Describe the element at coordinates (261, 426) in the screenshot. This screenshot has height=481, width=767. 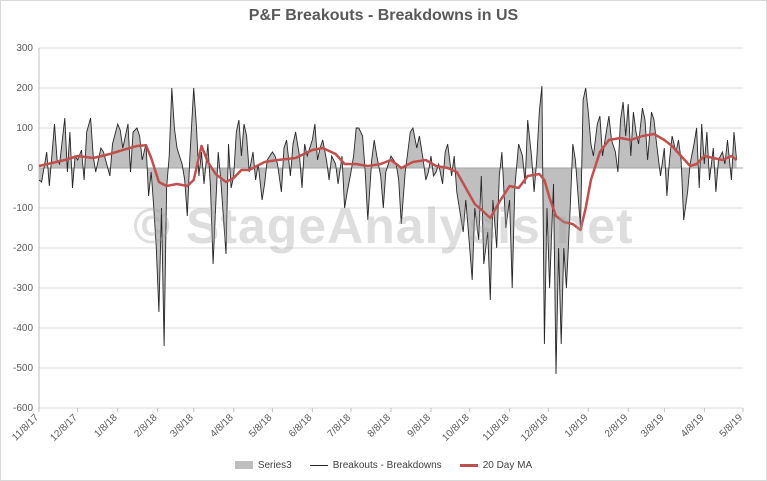
I see `x-tick-label-6: 5/8/18` at that location.